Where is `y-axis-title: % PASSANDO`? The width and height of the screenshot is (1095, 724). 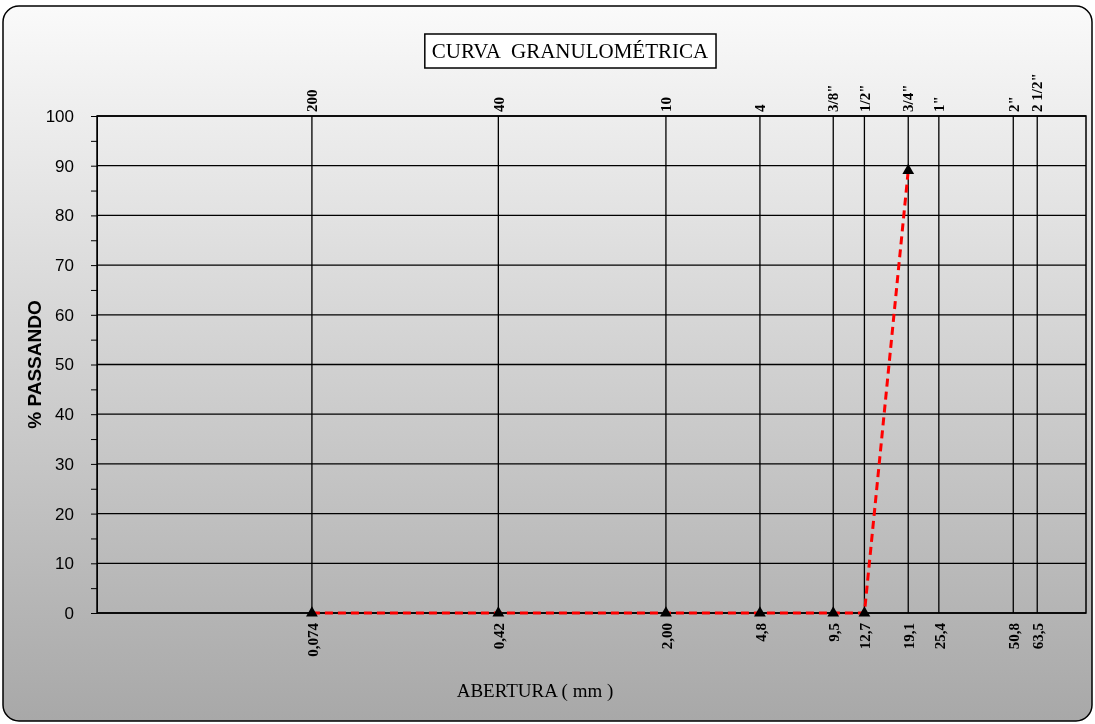 y-axis-title: % PASSANDO is located at coordinates (34, 364).